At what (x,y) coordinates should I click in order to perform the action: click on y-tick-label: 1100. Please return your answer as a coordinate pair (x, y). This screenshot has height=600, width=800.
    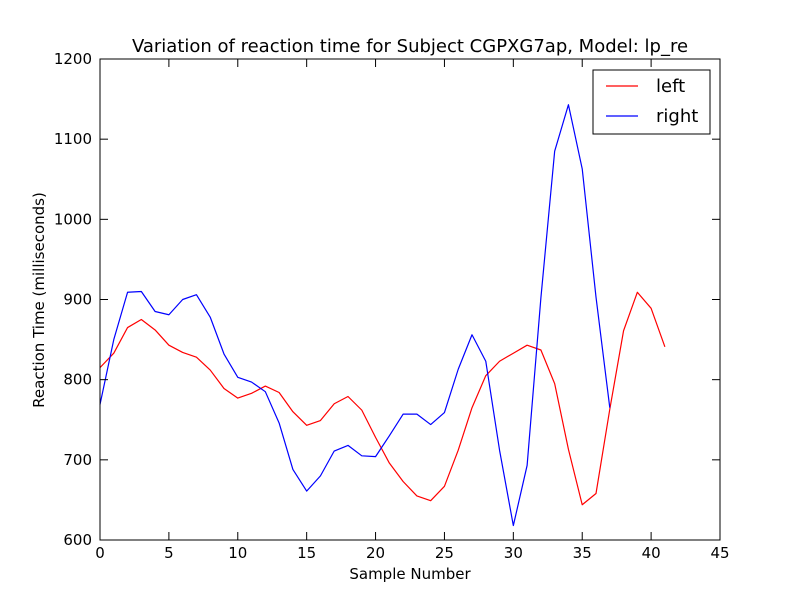
    Looking at the image, I should click on (73, 139).